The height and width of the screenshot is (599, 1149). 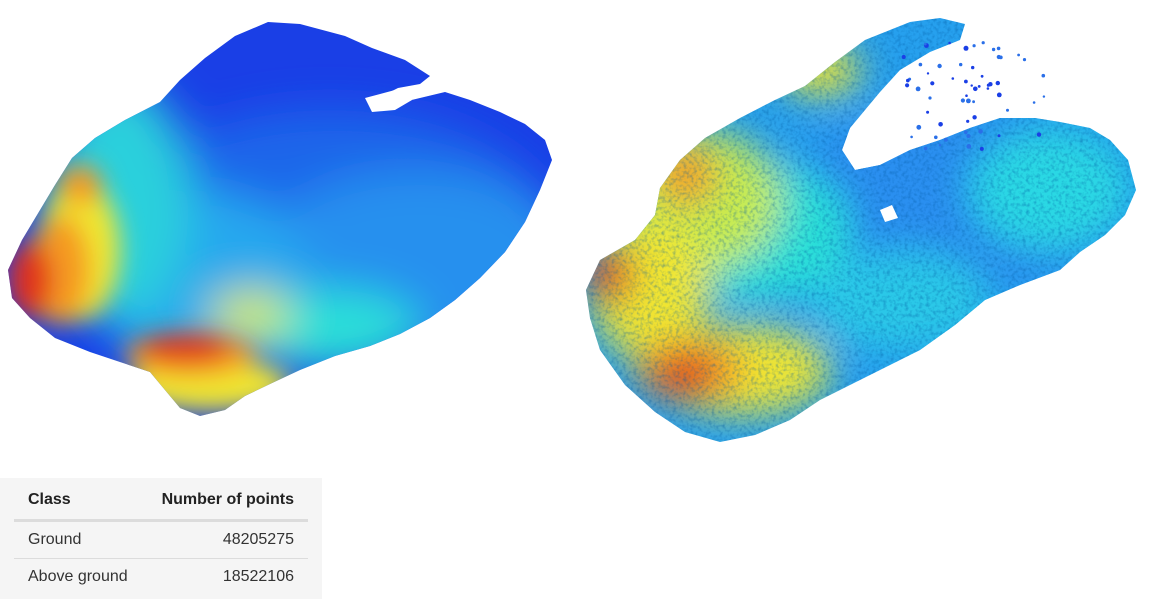 What do you see at coordinates (889, 213) in the screenshot?
I see `canopy-gap-small` at bounding box center [889, 213].